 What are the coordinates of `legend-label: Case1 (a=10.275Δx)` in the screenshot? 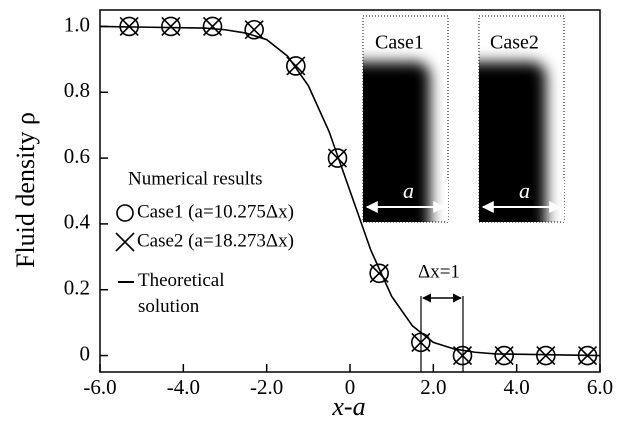 It's located at (215, 211).